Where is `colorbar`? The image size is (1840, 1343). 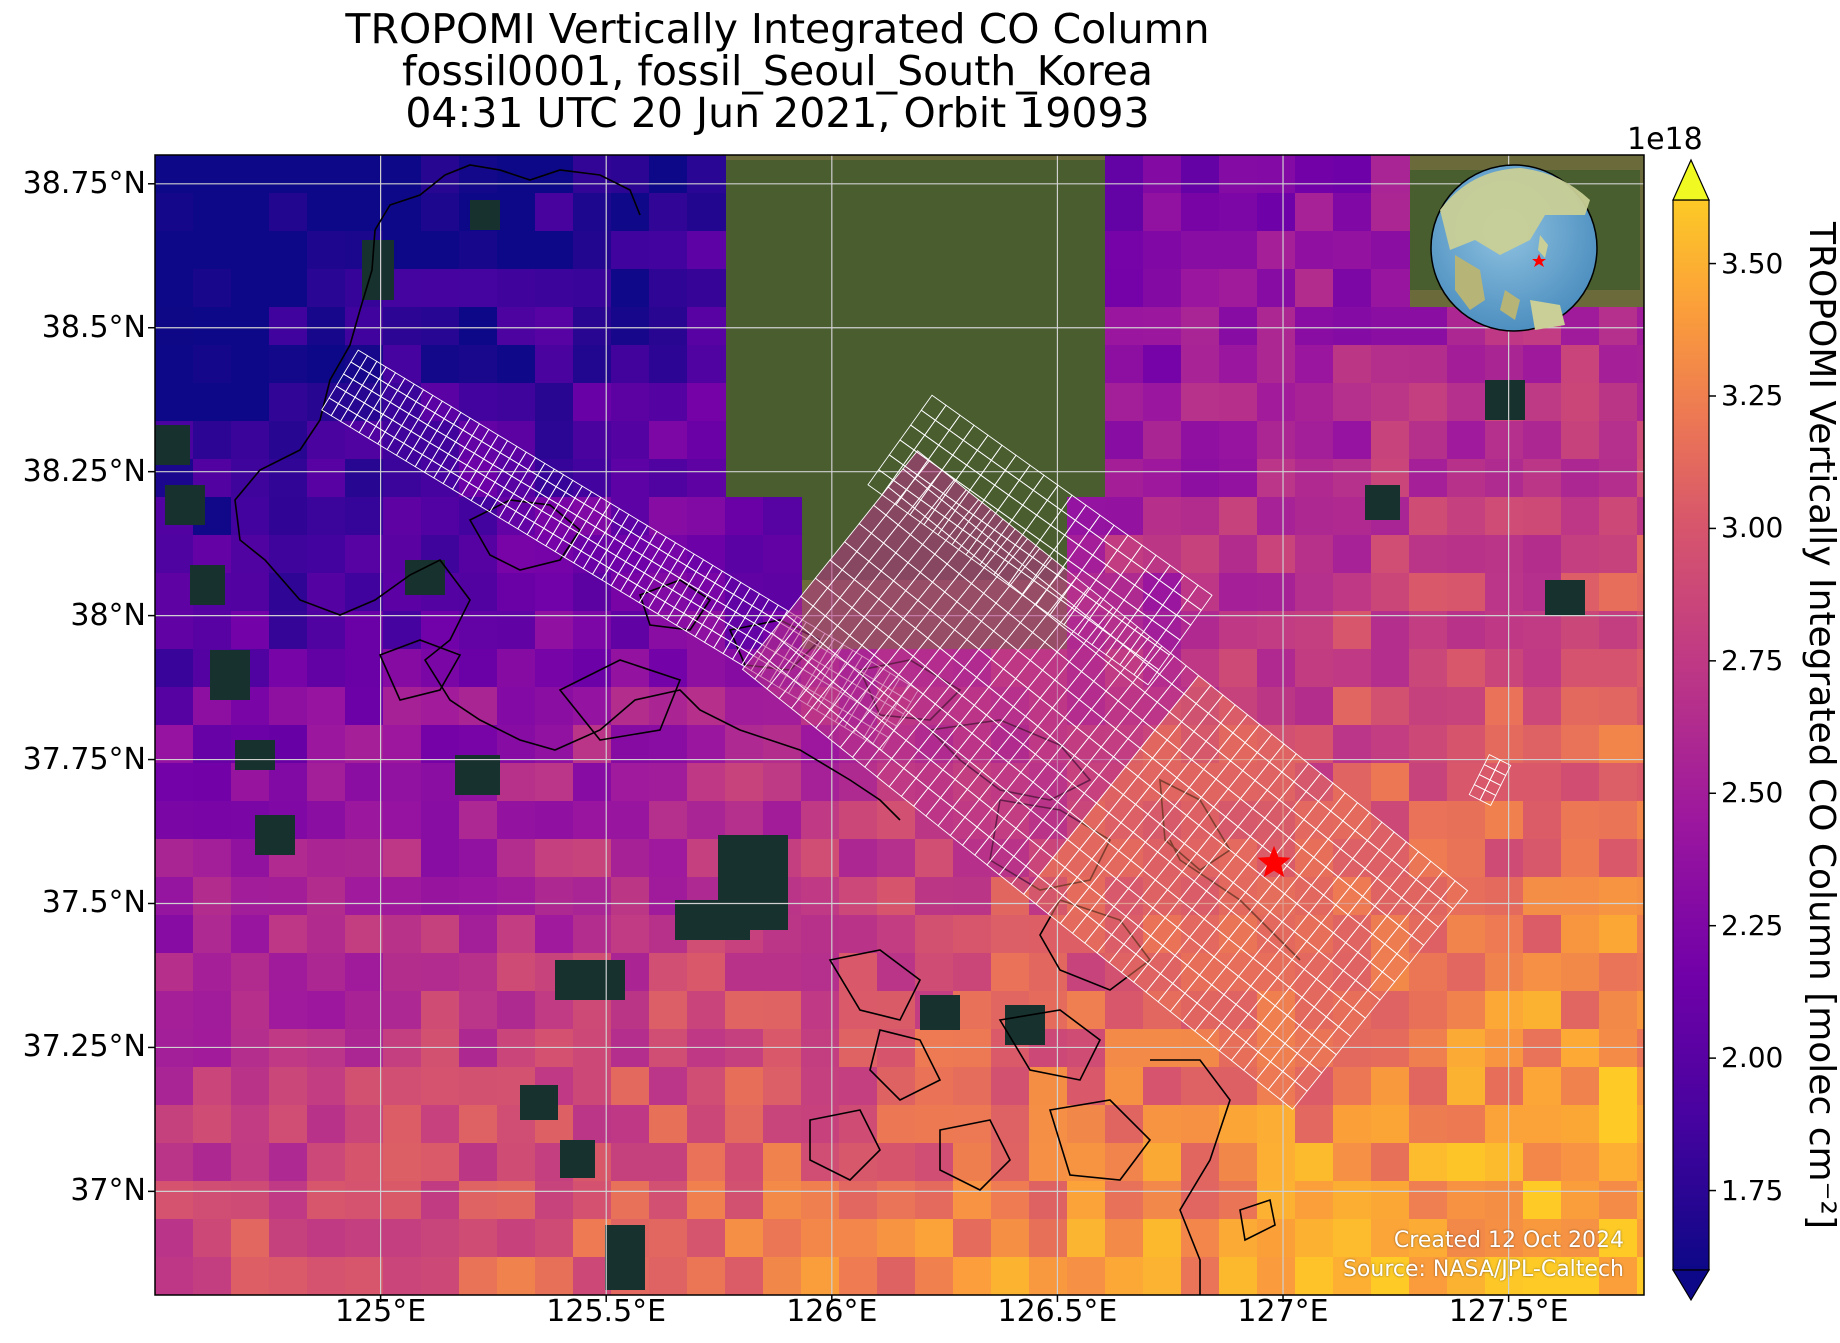 colorbar is located at coordinates (1693, 730).